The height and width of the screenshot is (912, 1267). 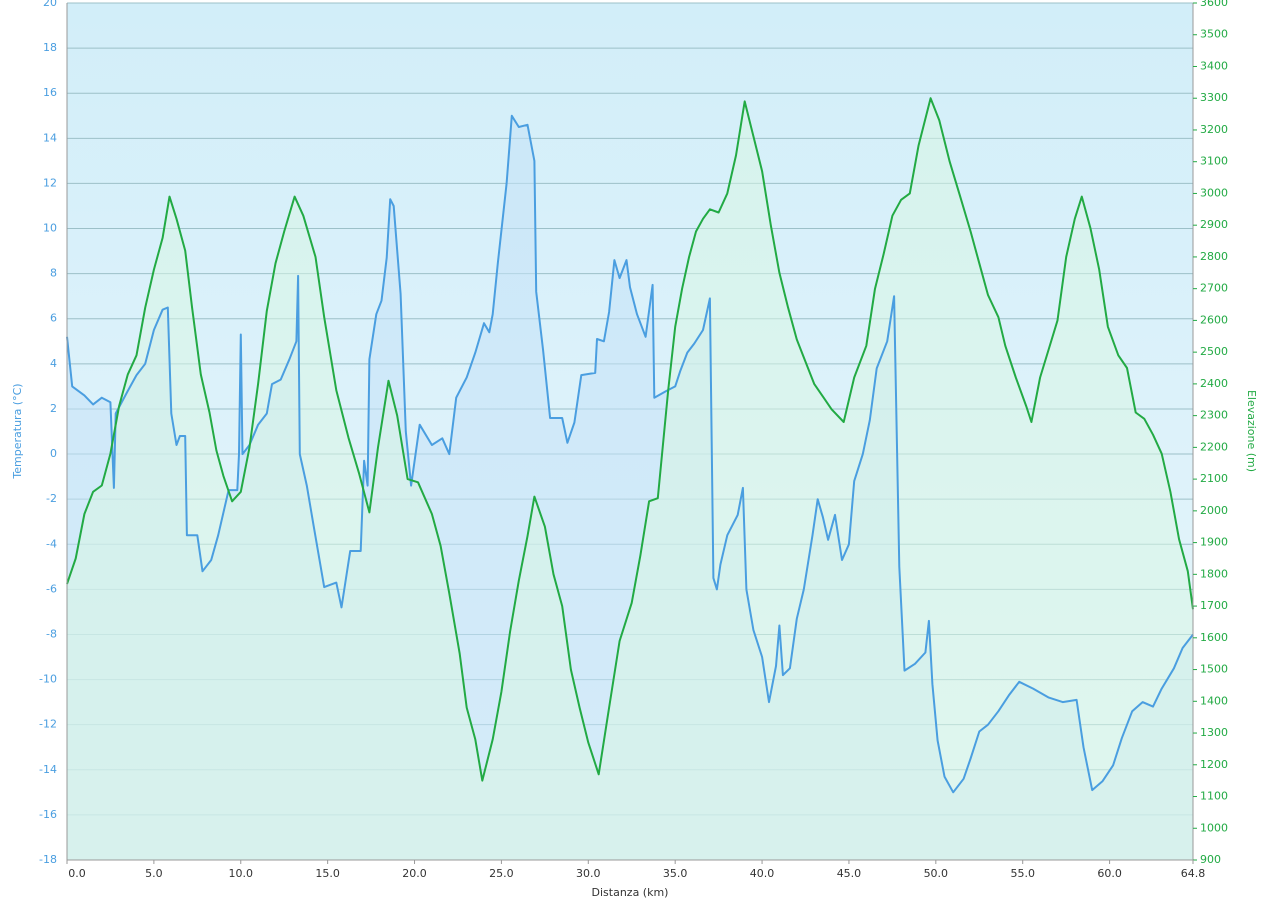 What do you see at coordinates (762, 873) in the screenshot?
I see `x-tick-label: 40.0` at bounding box center [762, 873].